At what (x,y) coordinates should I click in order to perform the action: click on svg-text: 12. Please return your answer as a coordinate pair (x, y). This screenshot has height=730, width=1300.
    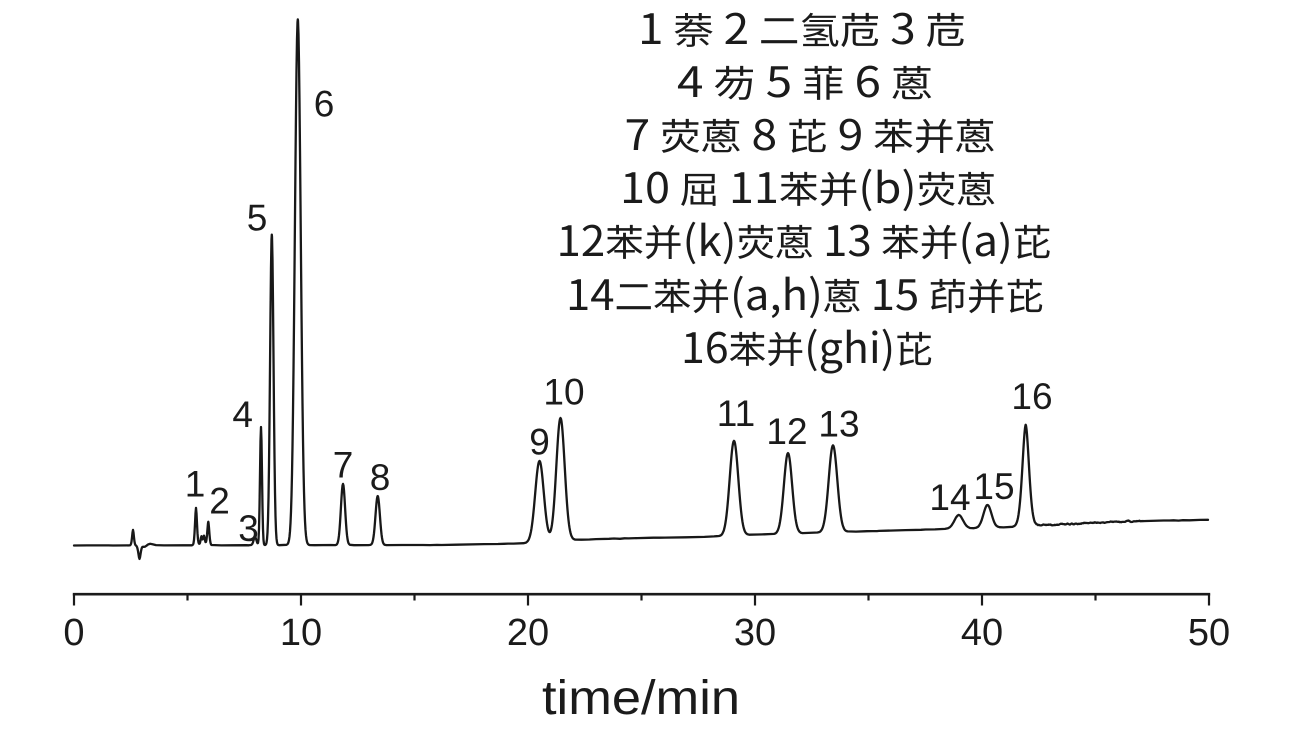
    Looking at the image, I should click on (786, 431).